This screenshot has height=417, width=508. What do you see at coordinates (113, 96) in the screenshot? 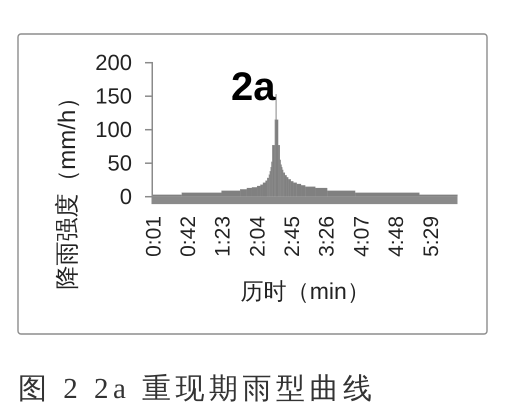
I see `y-tick-label: 150` at bounding box center [113, 96].